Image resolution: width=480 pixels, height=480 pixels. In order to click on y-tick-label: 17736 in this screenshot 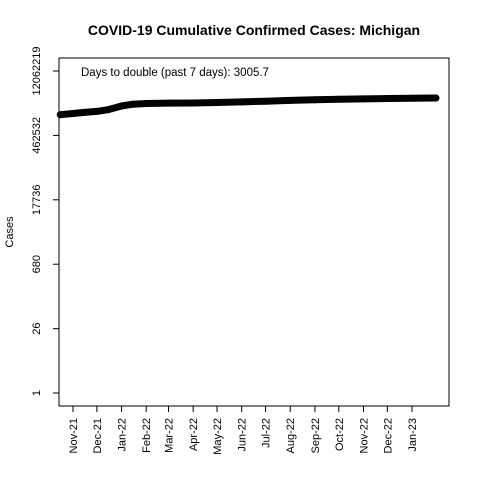, I will do `click(37, 200)`.